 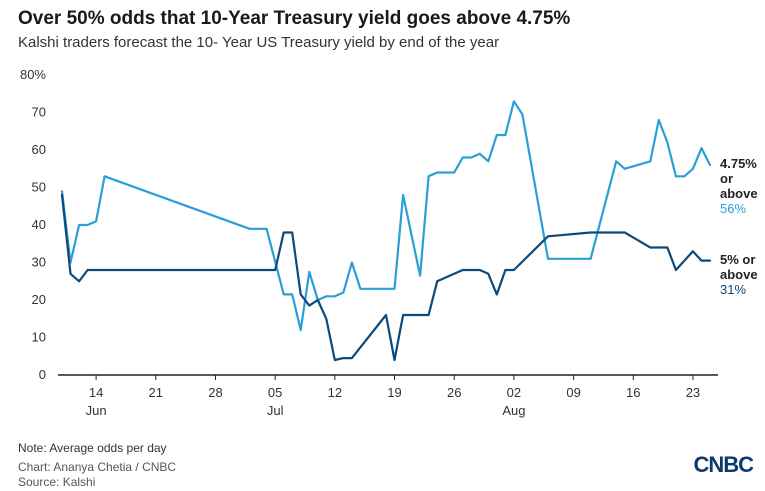 I want to click on y-tick-label: 30, so click(x=39, y=262).